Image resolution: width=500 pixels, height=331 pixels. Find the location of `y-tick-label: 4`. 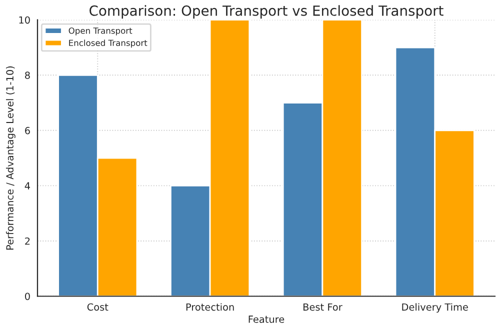

y-tick-label: 4 is located at coordinates (27, 186).